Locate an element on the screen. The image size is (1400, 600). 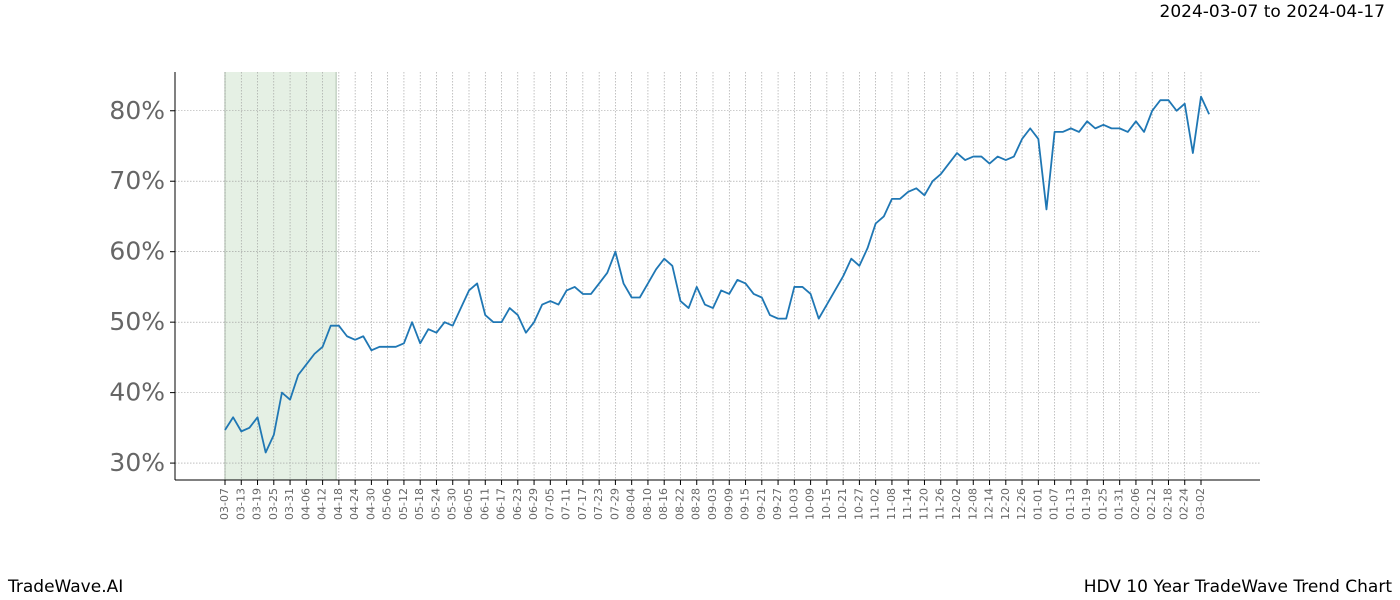
highlight-band is located at coordinates (281, 276).